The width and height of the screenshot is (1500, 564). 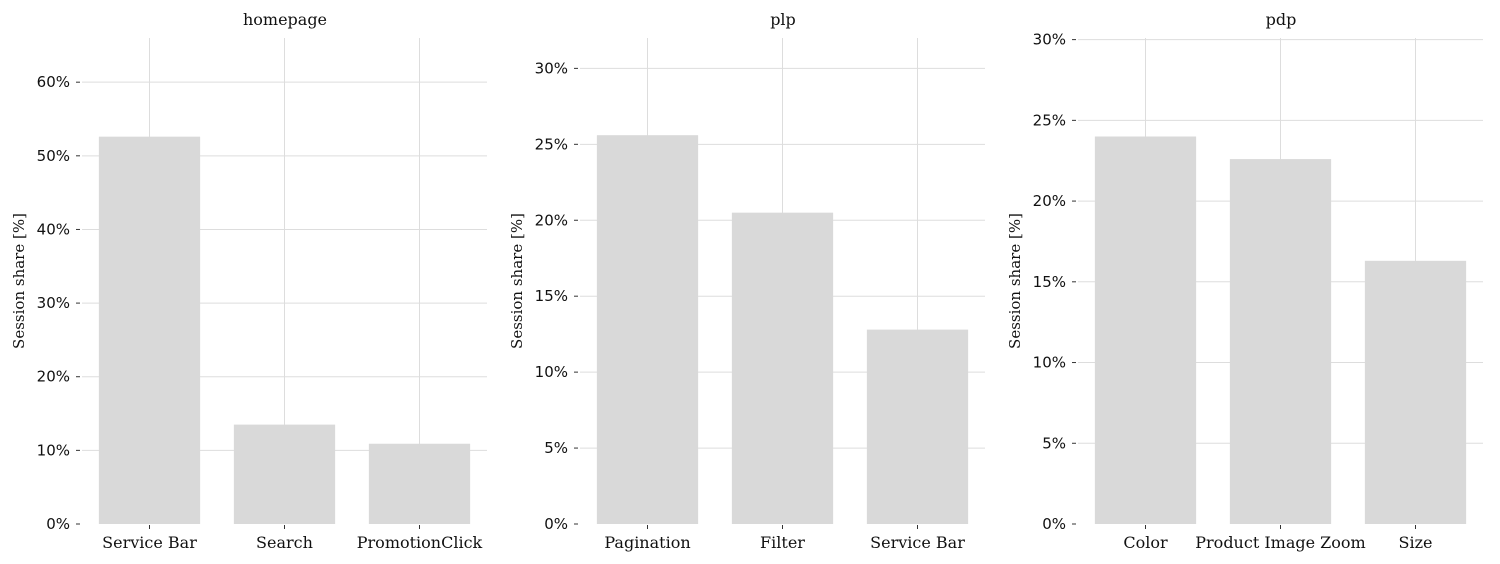 I want to click on y-tick-label: 50%, so click(x=53, y=156).